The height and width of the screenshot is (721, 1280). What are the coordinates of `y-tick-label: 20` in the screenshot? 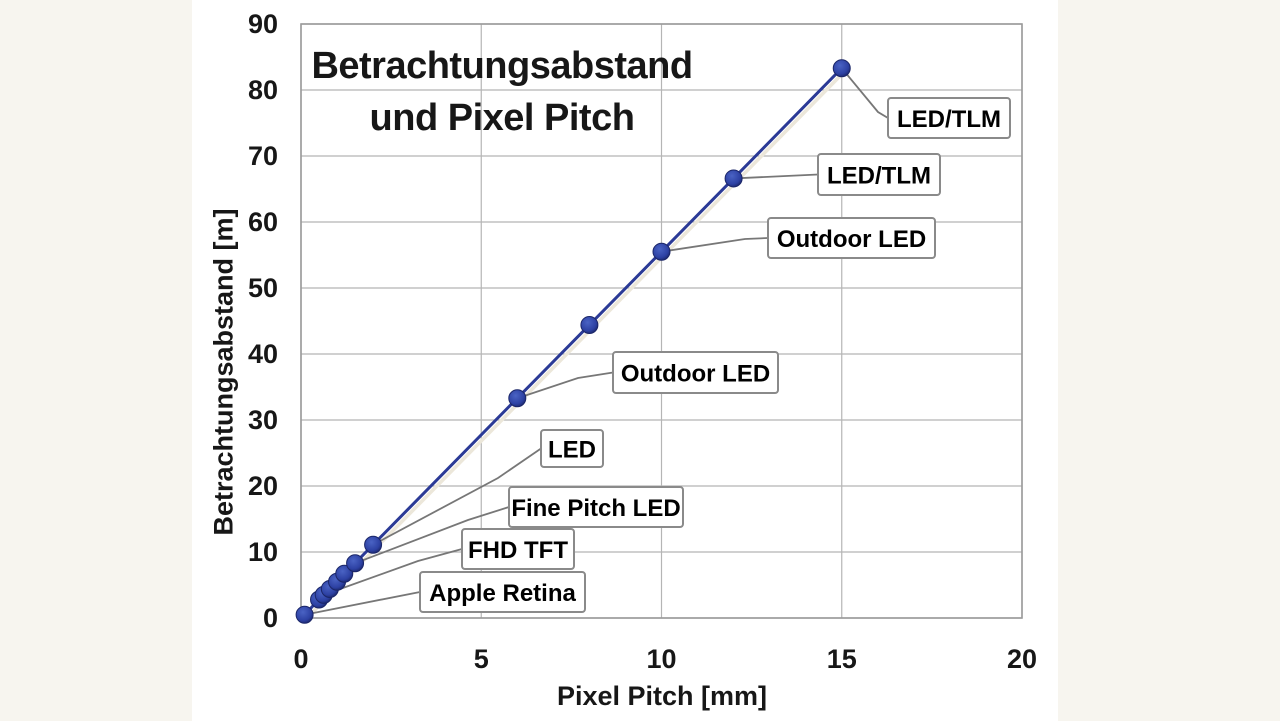 It's located at (263, 486).